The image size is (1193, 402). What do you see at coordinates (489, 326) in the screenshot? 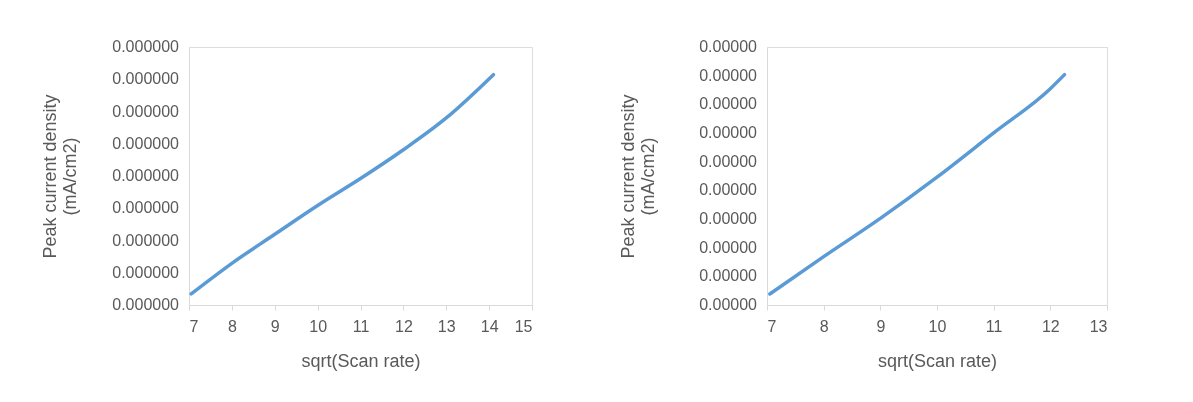
I see `x-tick-label: 14` at bounding box center [489, 326].